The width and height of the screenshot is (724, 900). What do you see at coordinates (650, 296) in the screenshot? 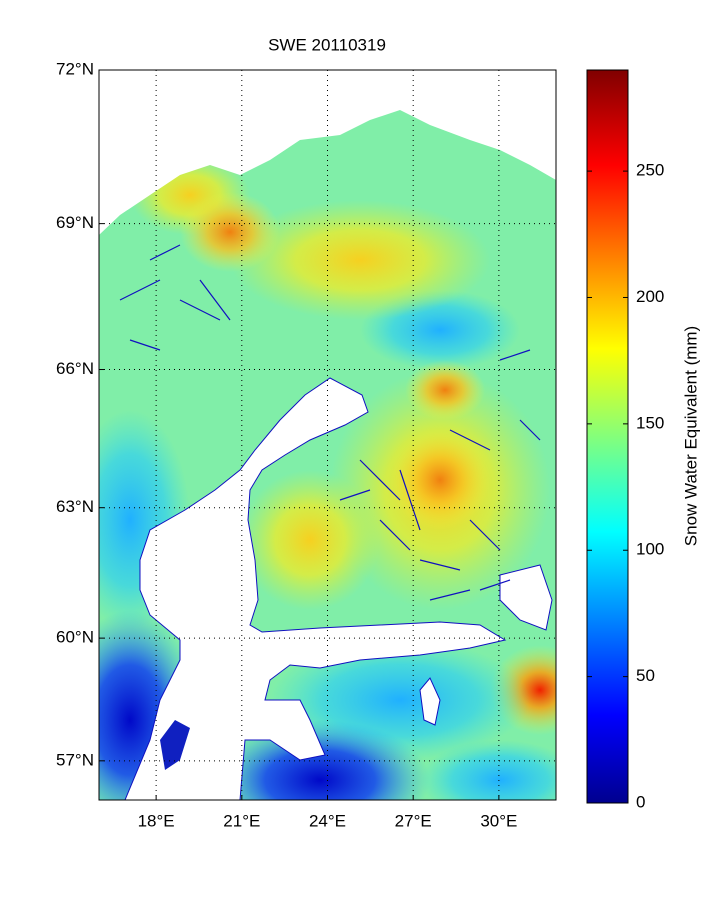
I see `colorbar-tick-label: 200` at bounding box center [650, 296].